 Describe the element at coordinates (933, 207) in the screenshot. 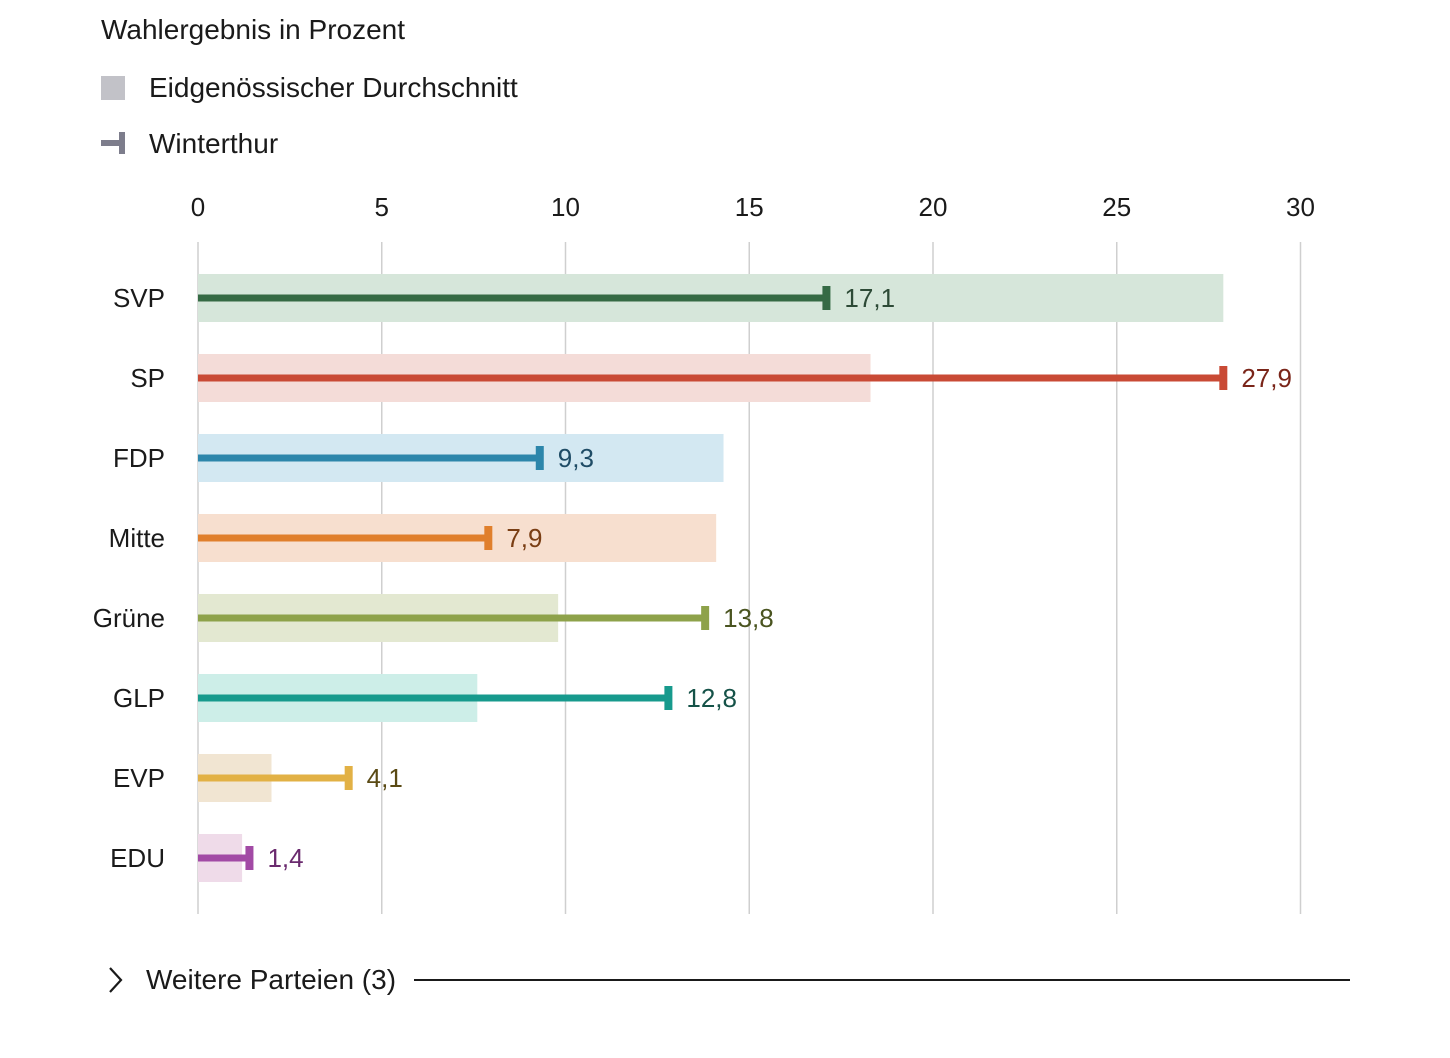

I see `x-tick-label: 20` at that location.